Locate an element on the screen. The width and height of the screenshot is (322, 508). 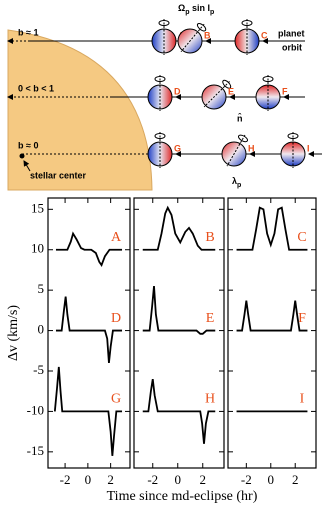
star is located at coordinates (80, 110).